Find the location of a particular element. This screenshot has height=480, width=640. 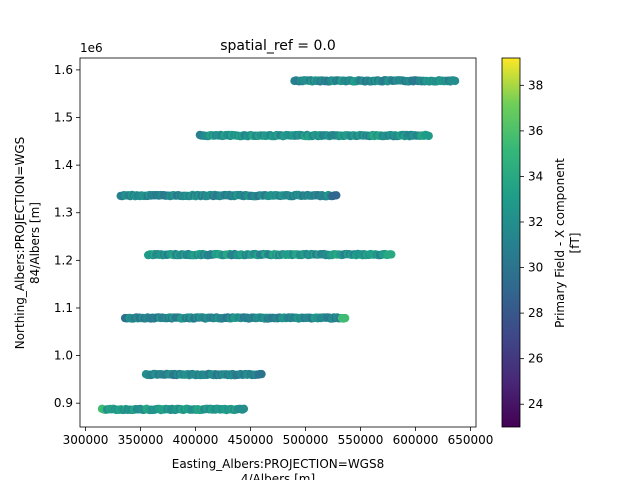

colorbar-tick-label: 38 is located at coordinates (535, 85).